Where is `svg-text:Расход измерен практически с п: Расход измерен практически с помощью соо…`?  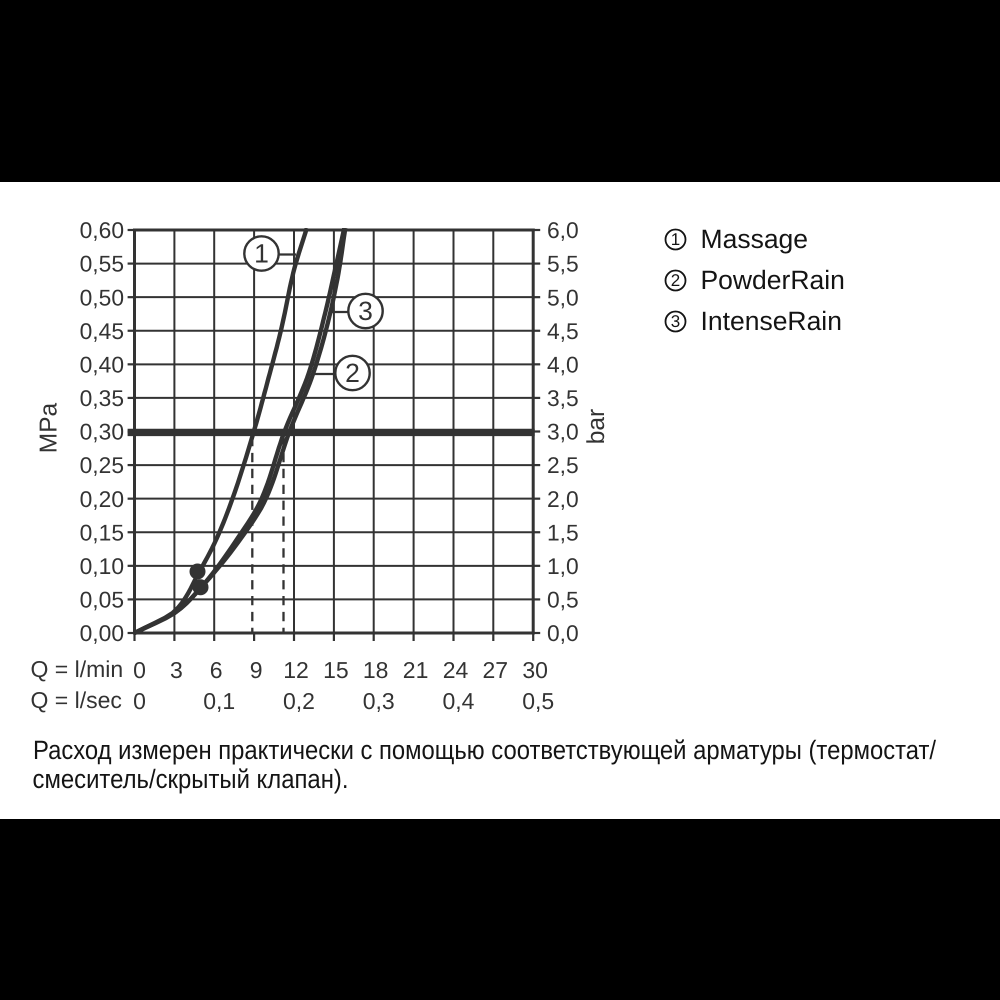 svg-text:Расход измерен практически с п: Расход измерен практически с помощью соо… is located at coordinates (485, 750).